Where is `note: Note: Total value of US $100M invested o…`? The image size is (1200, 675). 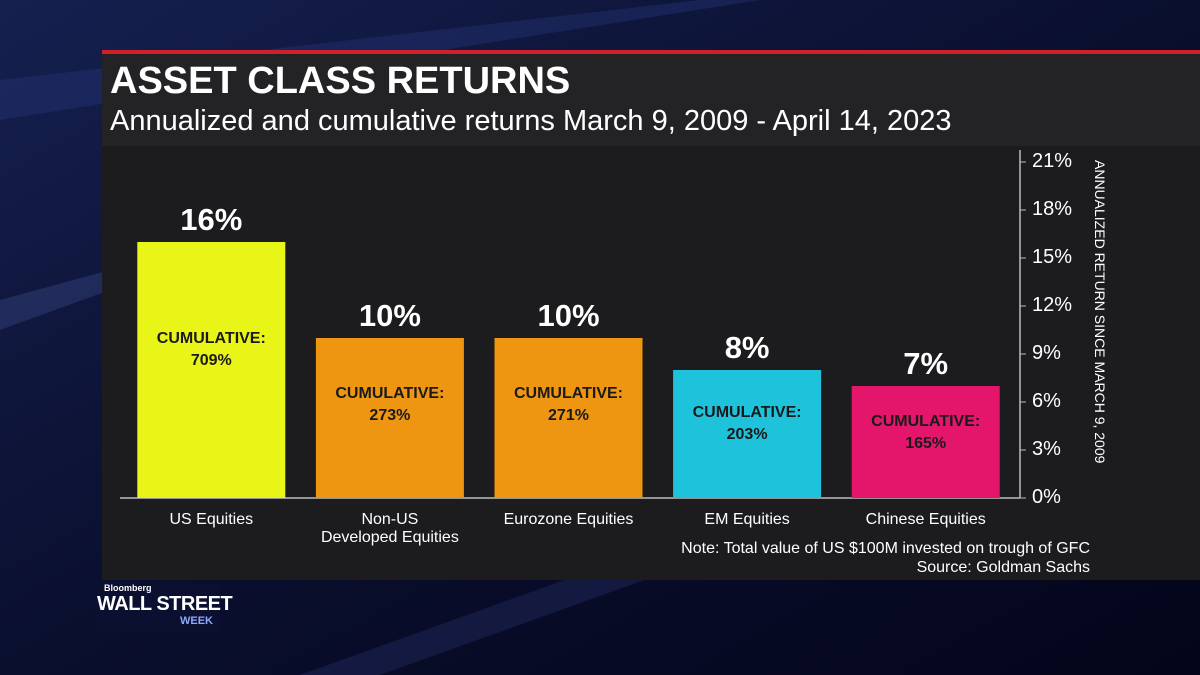
note: Note: Total value of US $100M invested o… is located at coordinates (885, 548).